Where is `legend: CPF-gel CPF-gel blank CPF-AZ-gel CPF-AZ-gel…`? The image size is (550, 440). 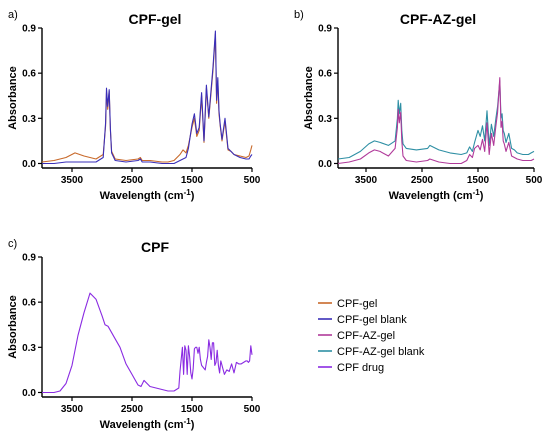
legend: CPF-gel CPF-gel blank CPF-AZ-gel CPF-AZ-gel… is located at coordinates (371, 336).